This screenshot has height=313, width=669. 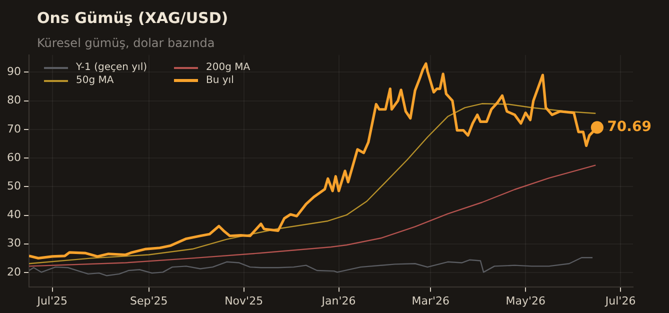 I want to click on y-tick-label: 30, so click(x=13, y=243).